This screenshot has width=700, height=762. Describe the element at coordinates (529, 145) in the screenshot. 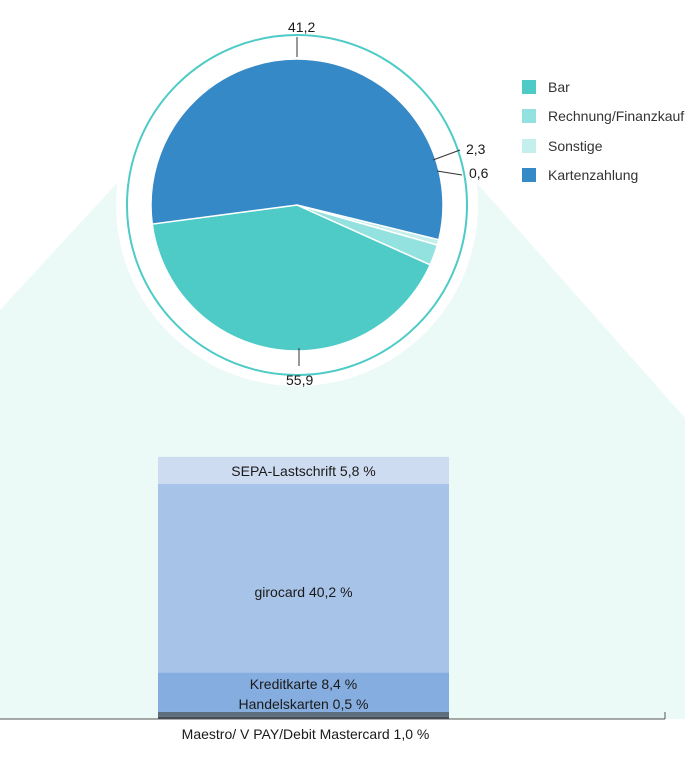

I see `legend-swatch-sonstige` at that location.